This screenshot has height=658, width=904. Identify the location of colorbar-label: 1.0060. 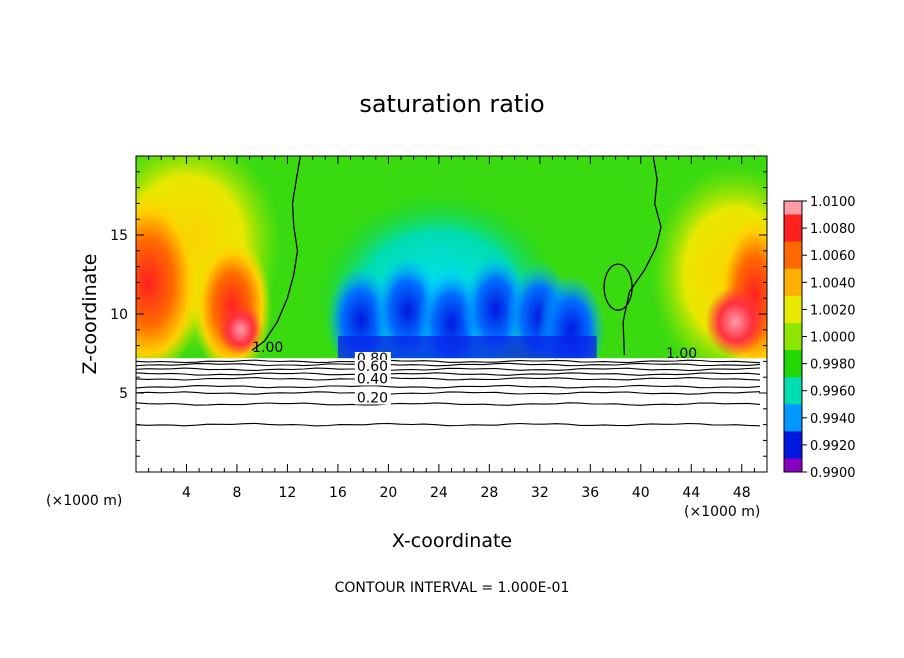
(833, 256).